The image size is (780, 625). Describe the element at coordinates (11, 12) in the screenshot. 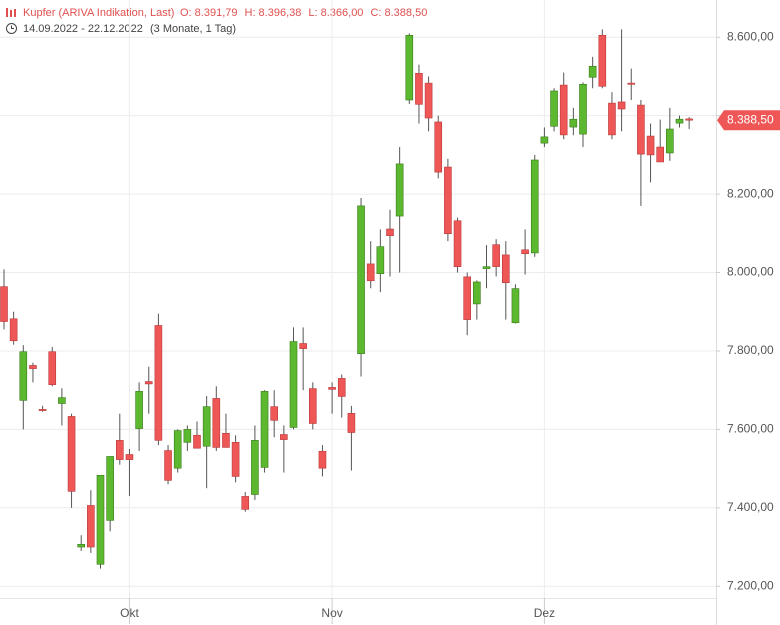

I see `instrument-icon` at that location.